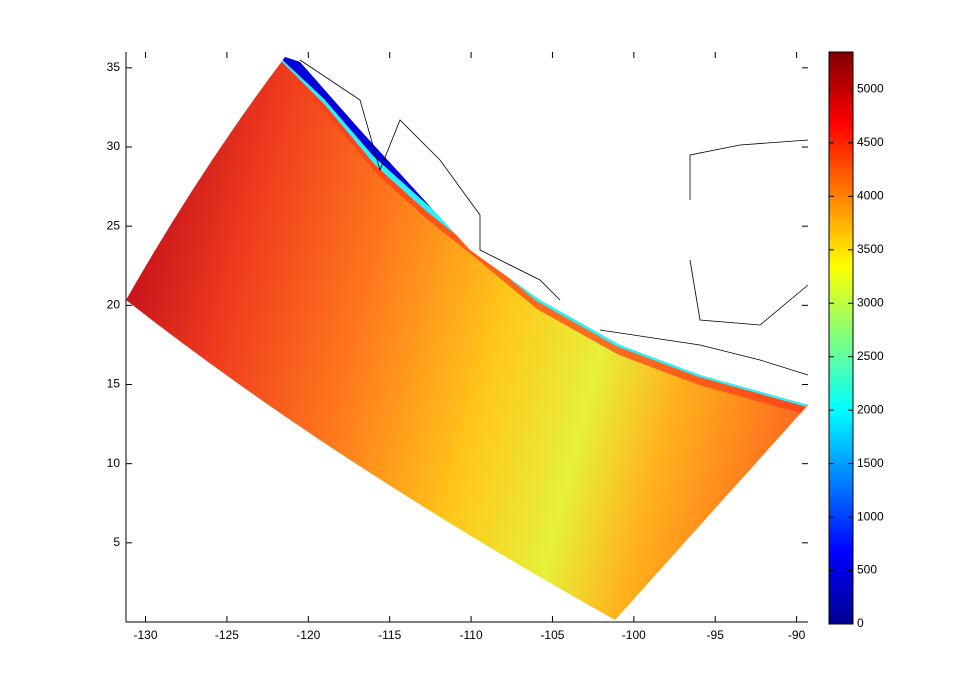 The width and height of the screenshot is (965, 699). Describe the element at coordinates (716, 635) in the screenshot. I see `x-tick-label: -95` at that location.